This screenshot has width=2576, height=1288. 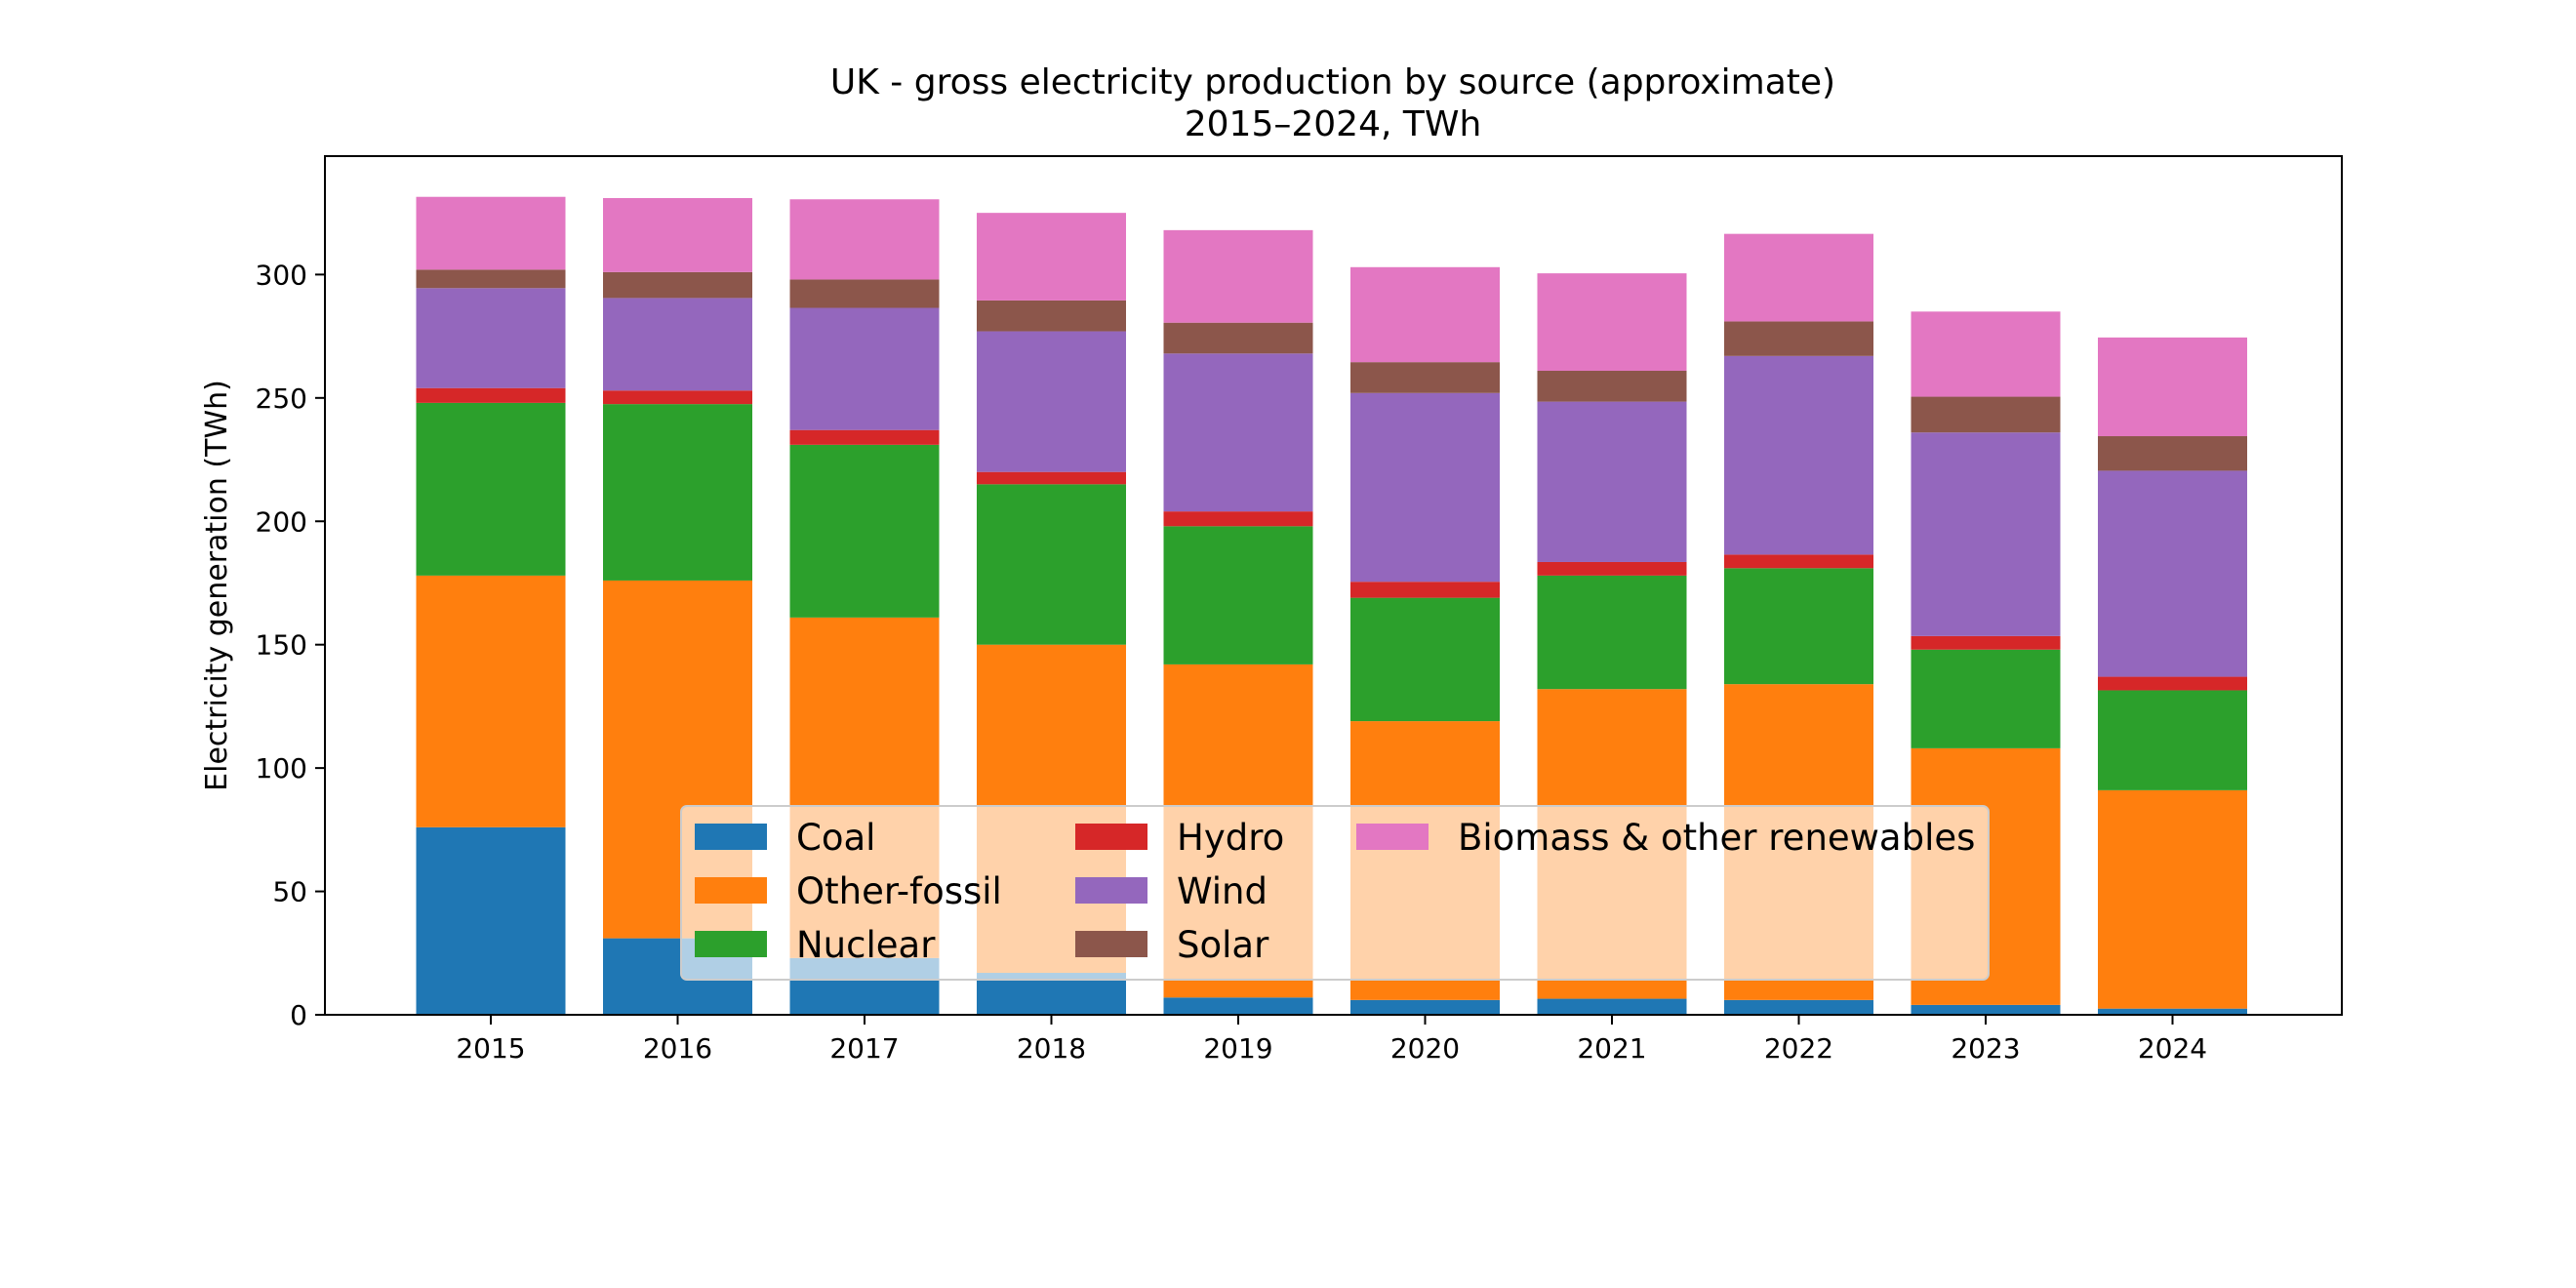 I want to click on x-tick-label-2022: 2022, so click(x=1798, y=1048).